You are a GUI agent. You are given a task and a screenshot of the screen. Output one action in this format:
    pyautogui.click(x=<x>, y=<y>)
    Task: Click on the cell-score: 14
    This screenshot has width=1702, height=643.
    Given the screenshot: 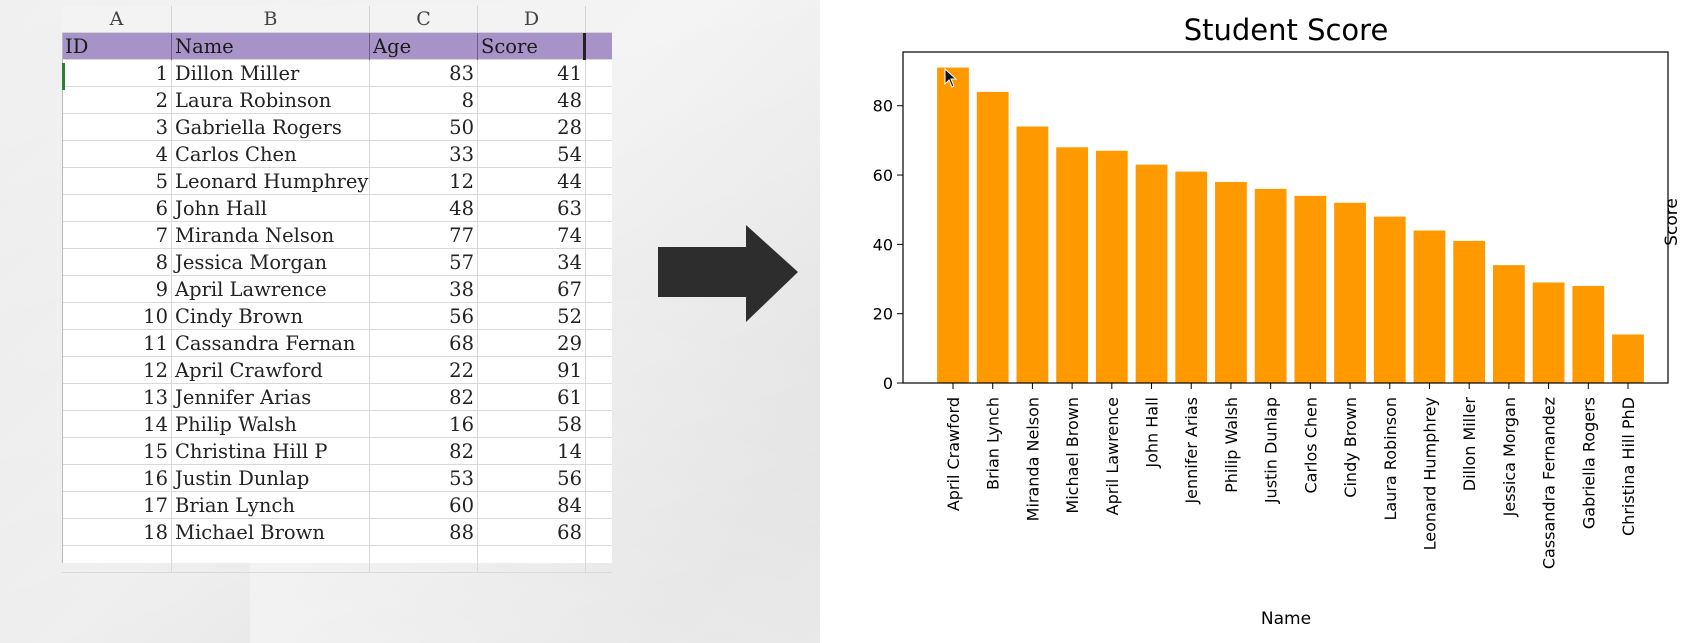 What is the action you would take?
    pyautogui.click(x=532, y=451)
    